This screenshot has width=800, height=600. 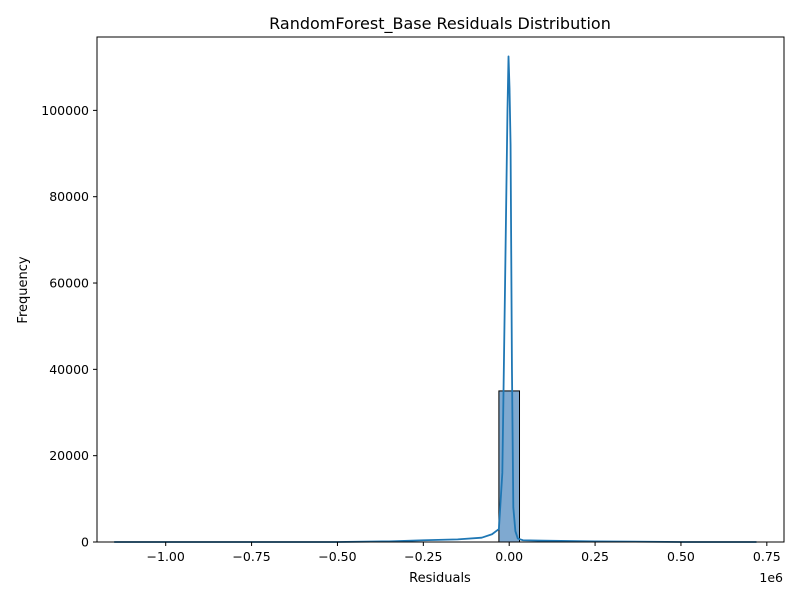 What do you see at coordinates (69, 196) in the screenshot?
I see `y-tick-label: 80000` at bounding box center [69, 196].